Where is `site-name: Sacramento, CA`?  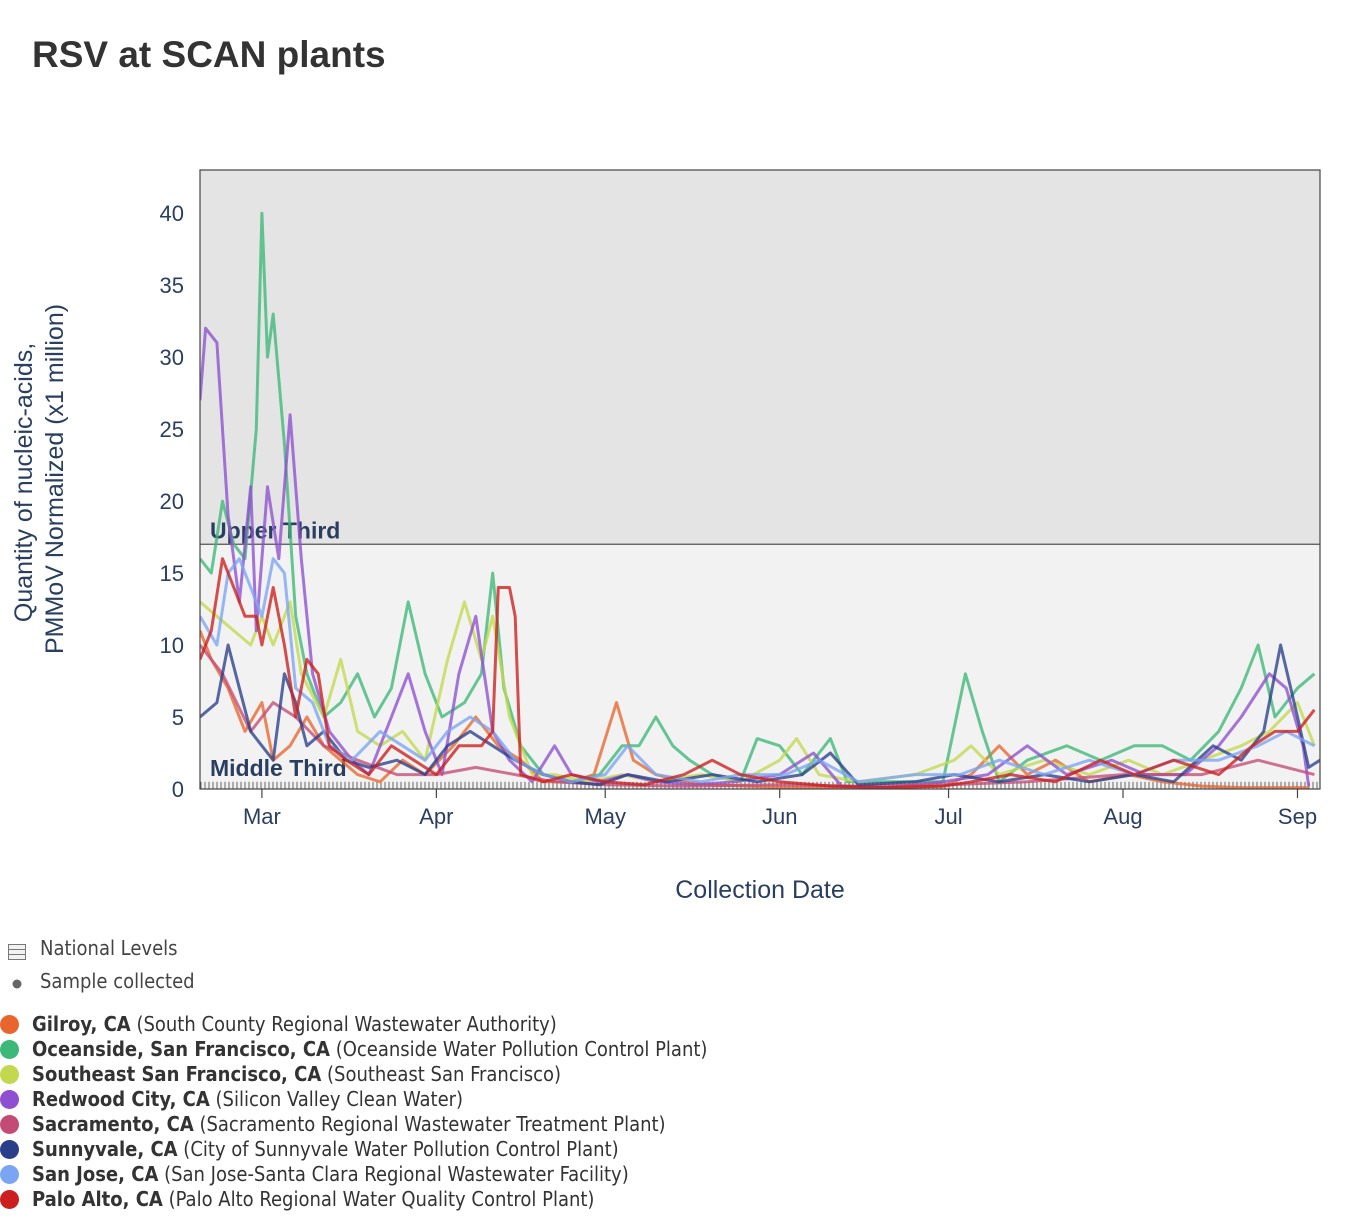 site-name: Sacramento, CA is located at coordinates (113, 1124).